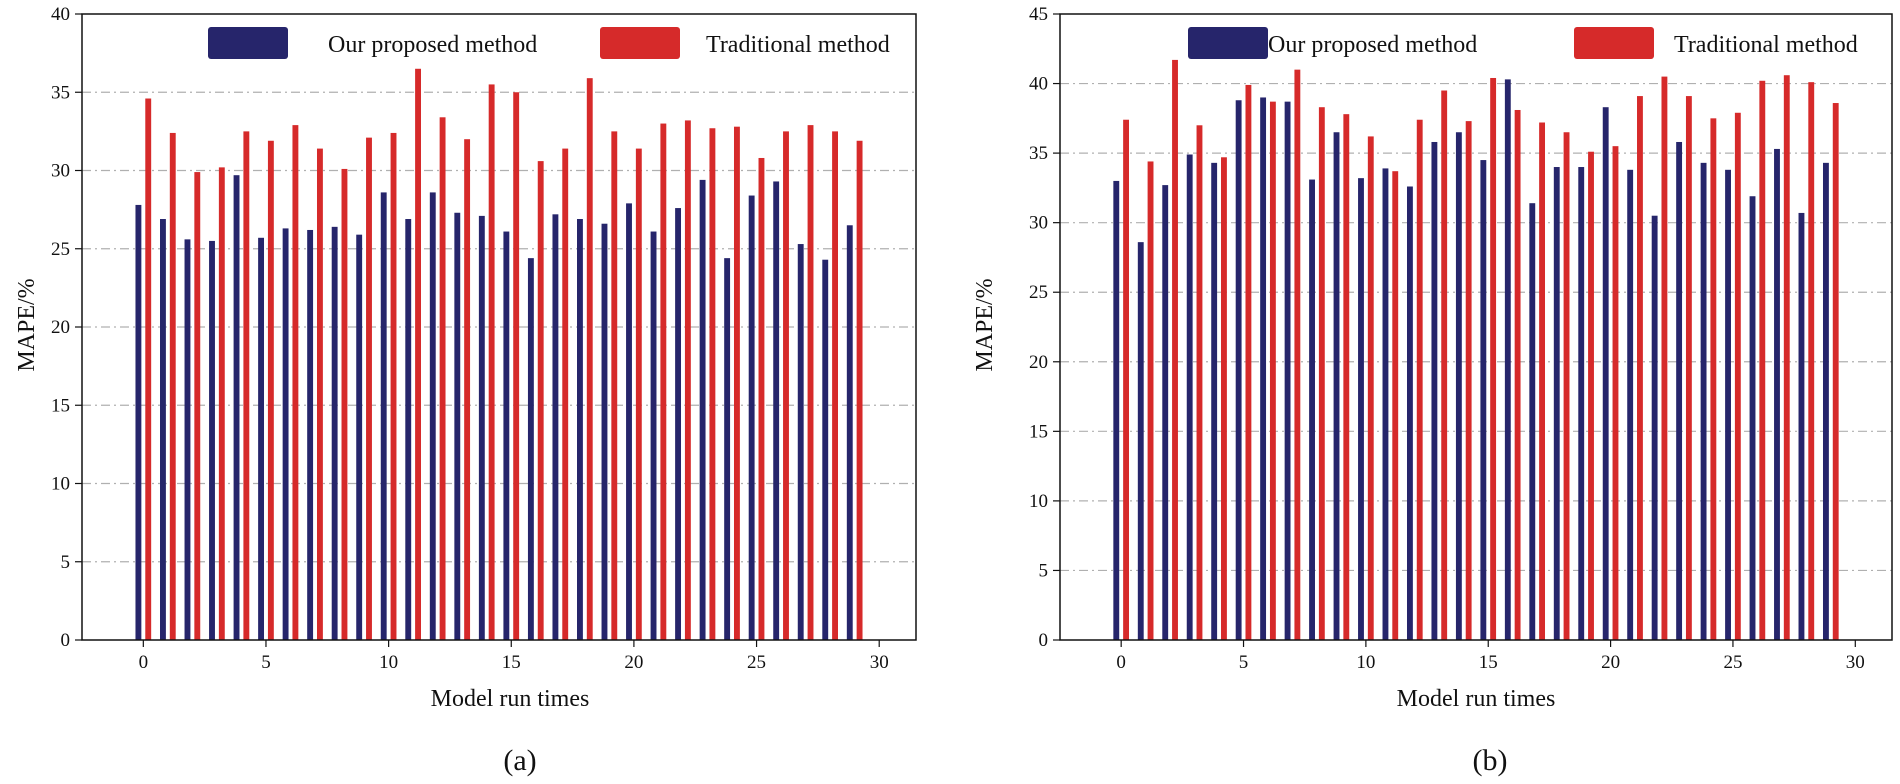  Describe the element at coordinates (1038, 14) in the screenshot. I see `y-tick-label: 45` at that location.